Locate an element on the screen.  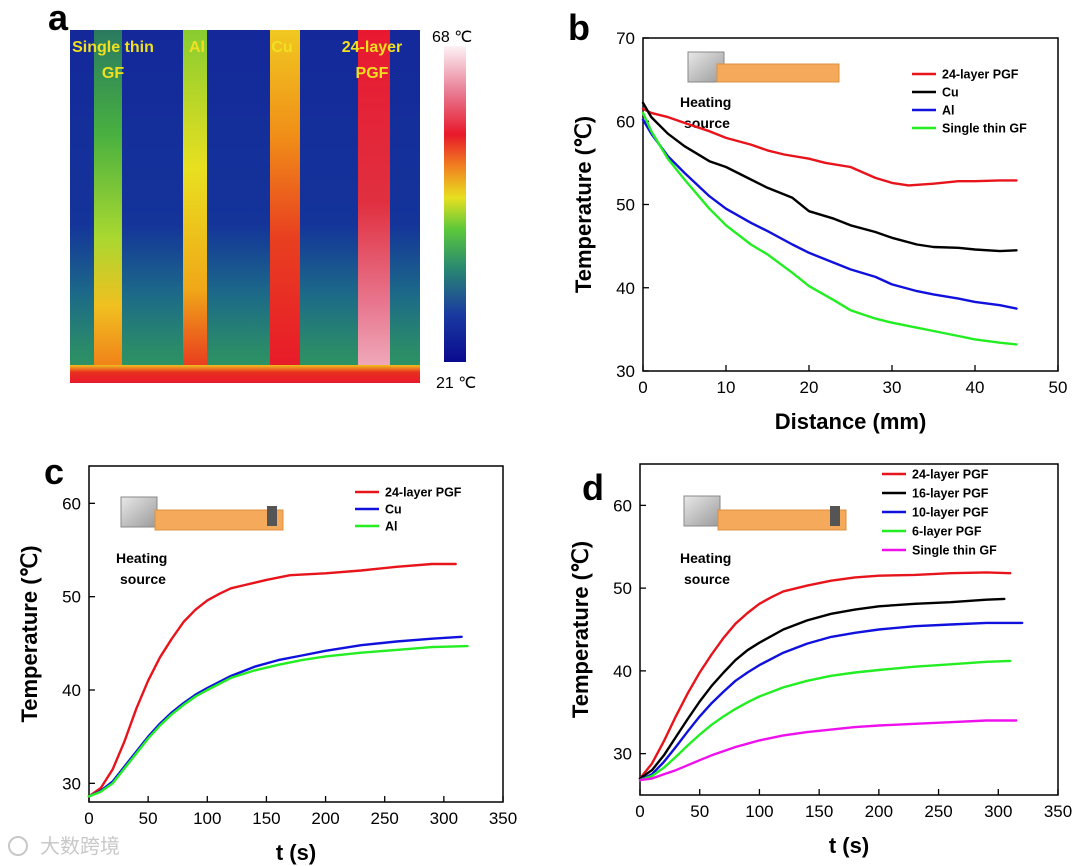
x-tick-label: 40 is located at coordinates (975, 387).